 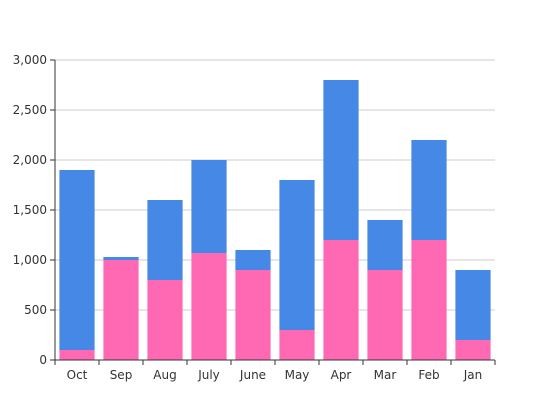 I want to click on bar-series-1-oct, so click(x=77, y=355).